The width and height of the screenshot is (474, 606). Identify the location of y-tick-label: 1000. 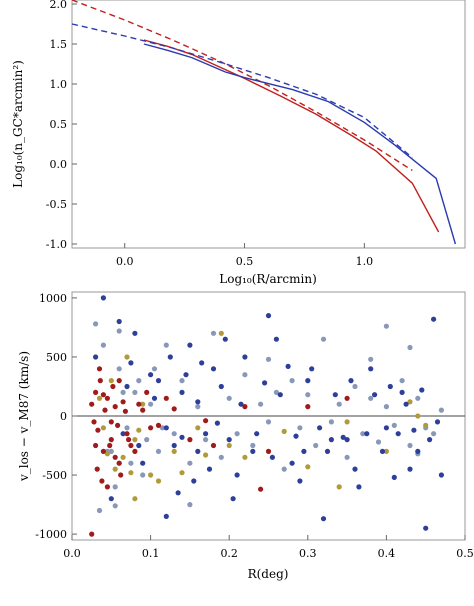
(53, 298).